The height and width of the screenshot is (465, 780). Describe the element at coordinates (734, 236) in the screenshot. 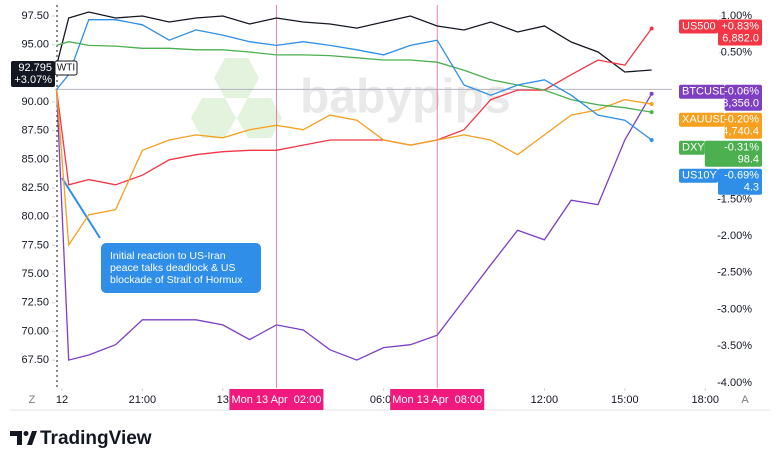

I see `y2-tick-label: -2.00%` at that location.